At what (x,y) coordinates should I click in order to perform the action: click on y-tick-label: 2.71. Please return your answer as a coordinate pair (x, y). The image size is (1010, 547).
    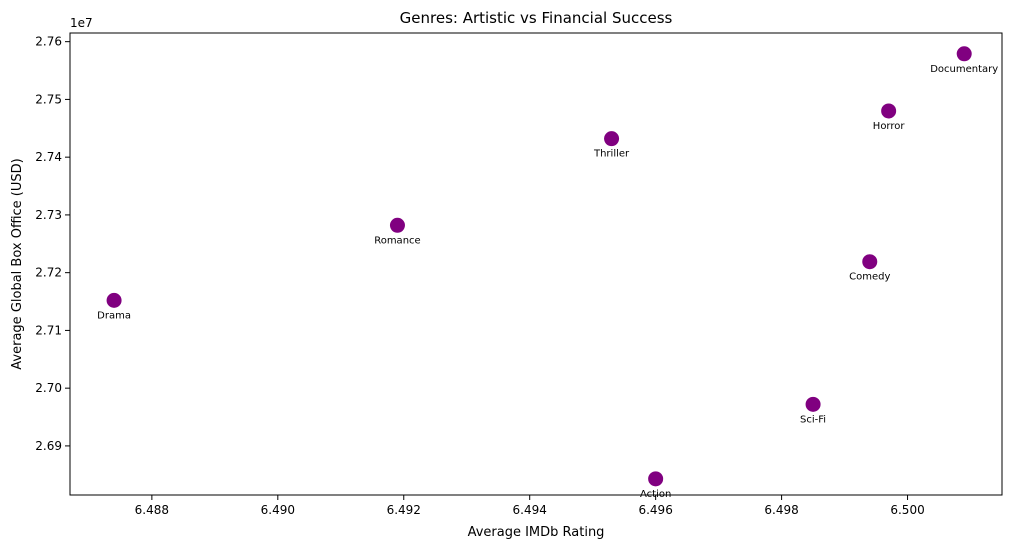
    Looking at the image, I should click on (48, 330).